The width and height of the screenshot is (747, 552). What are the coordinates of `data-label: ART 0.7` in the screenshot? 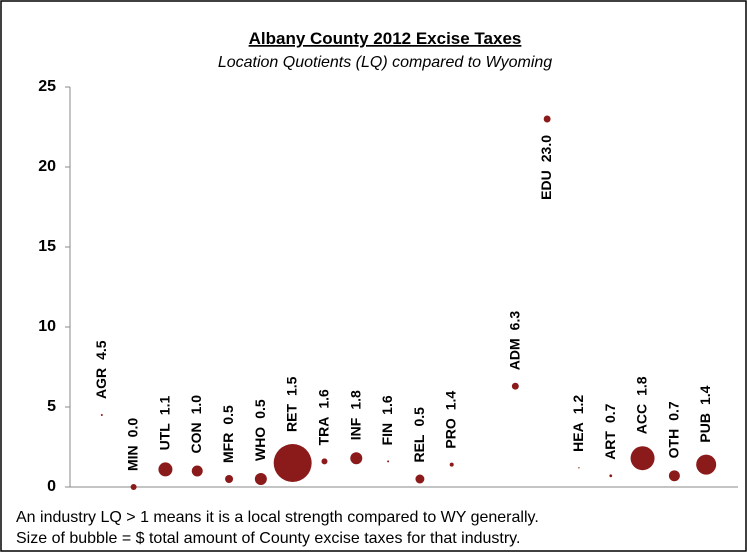 It's located at (609, 431).